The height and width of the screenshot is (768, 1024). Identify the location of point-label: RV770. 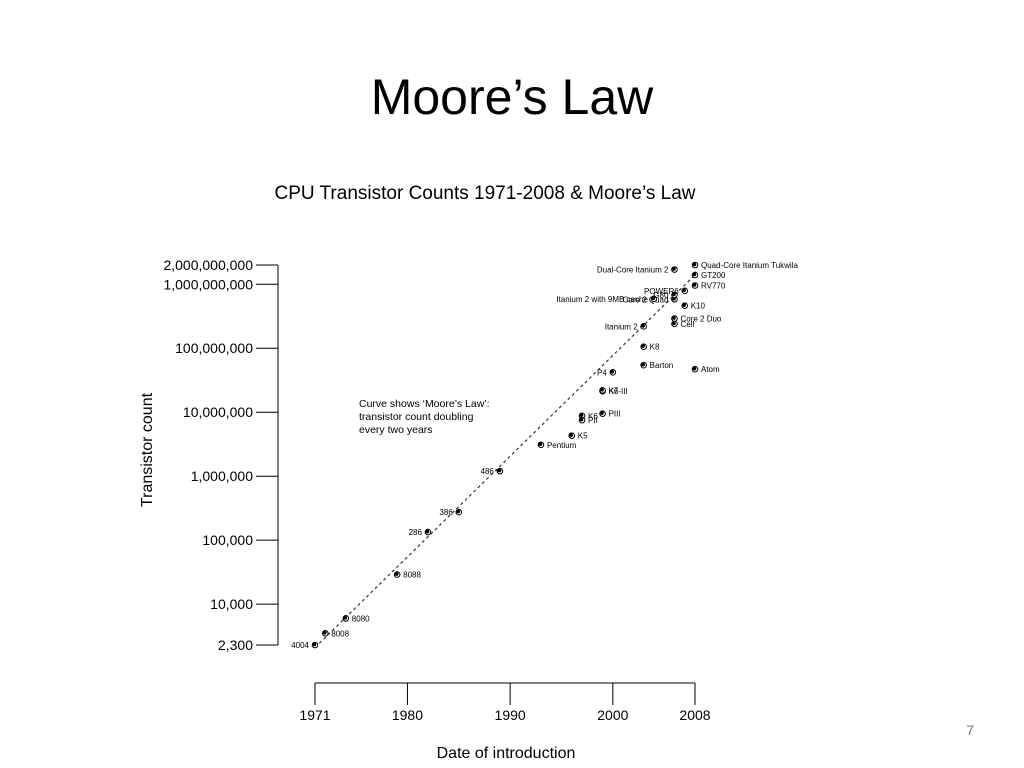
(713, 286).